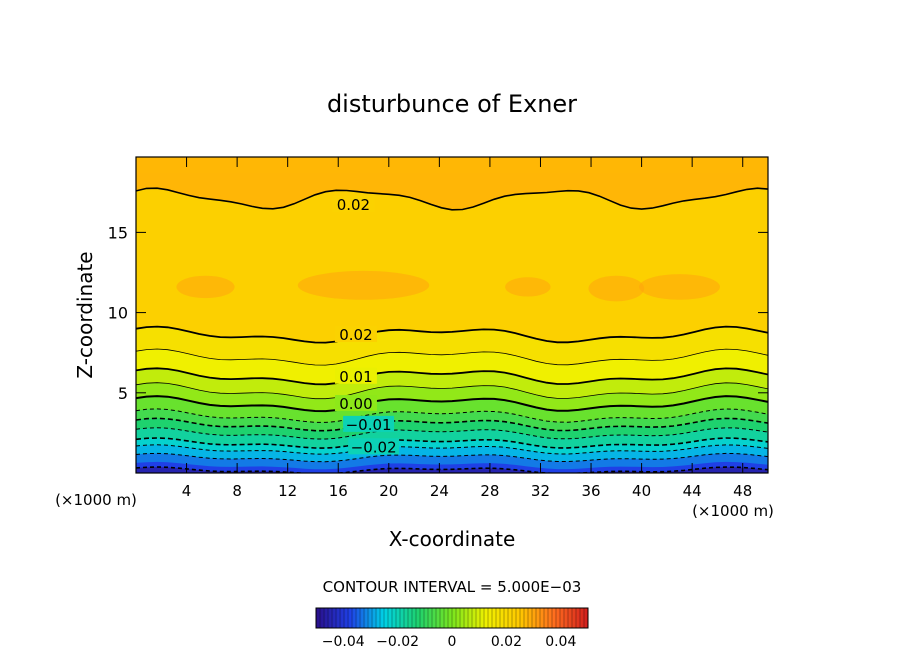 The height and width of the screenshot is (654, 904). I want to click on colorbar-tick-label: 0, so click(452, 642).